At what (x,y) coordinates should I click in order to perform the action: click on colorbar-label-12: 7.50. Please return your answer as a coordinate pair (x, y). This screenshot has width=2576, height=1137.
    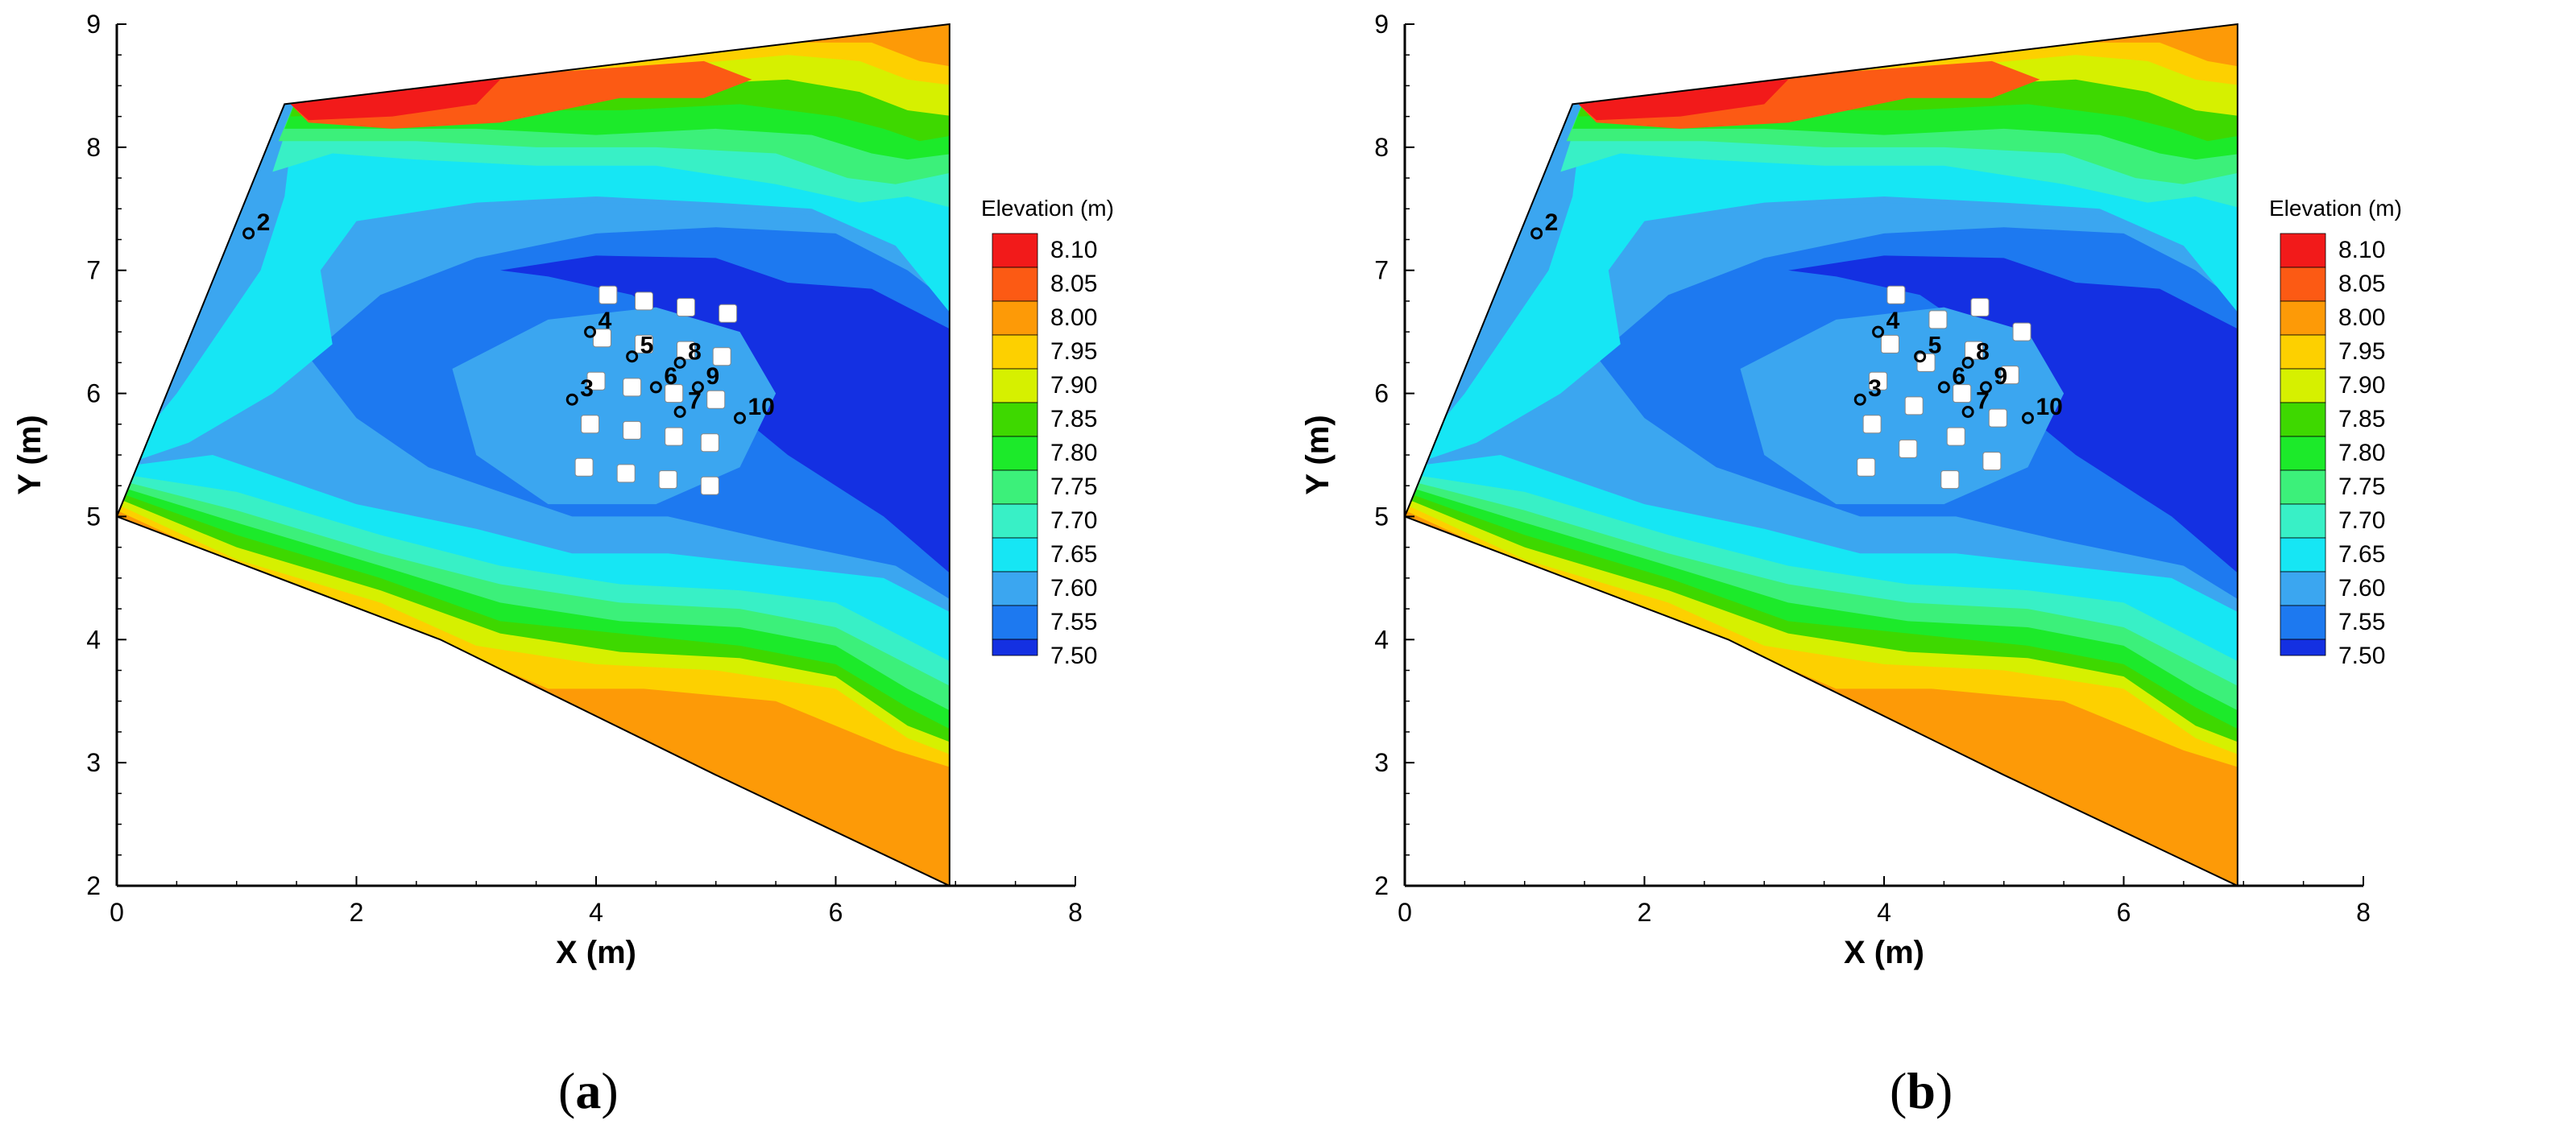
    Looking at the image, I should click on (2361, 656).